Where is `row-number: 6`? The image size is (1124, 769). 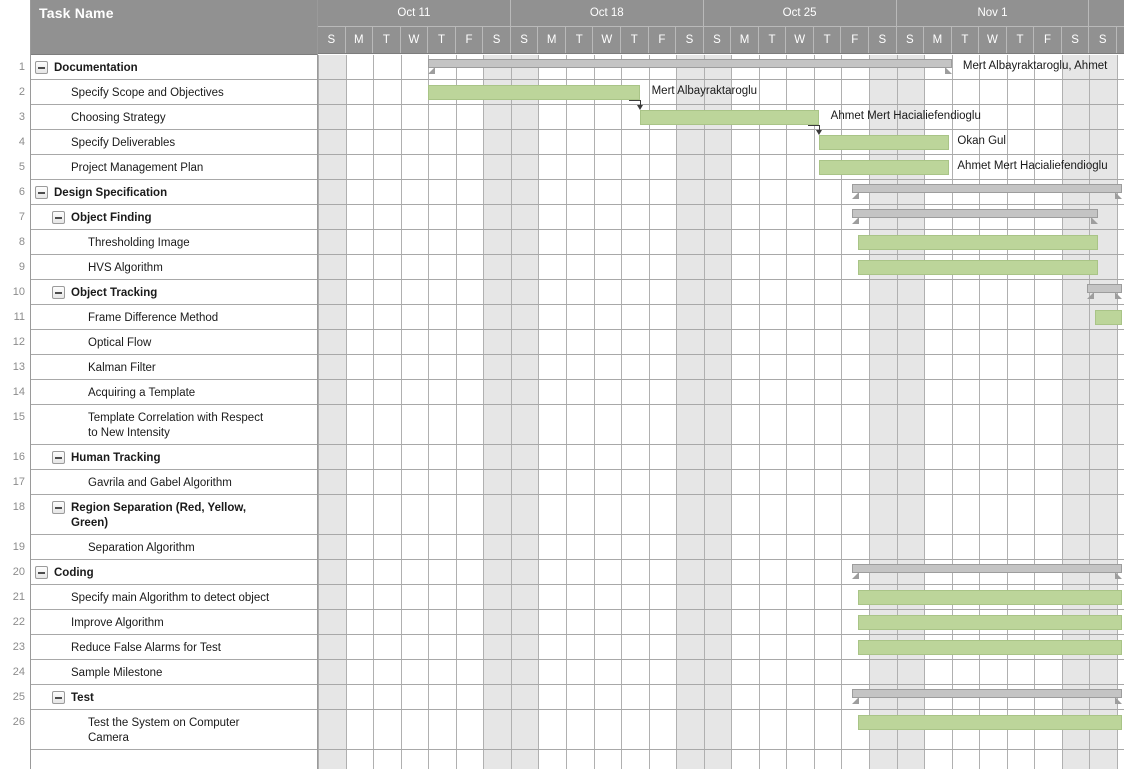
row-number: 6 is located at coordinates (15, 192).